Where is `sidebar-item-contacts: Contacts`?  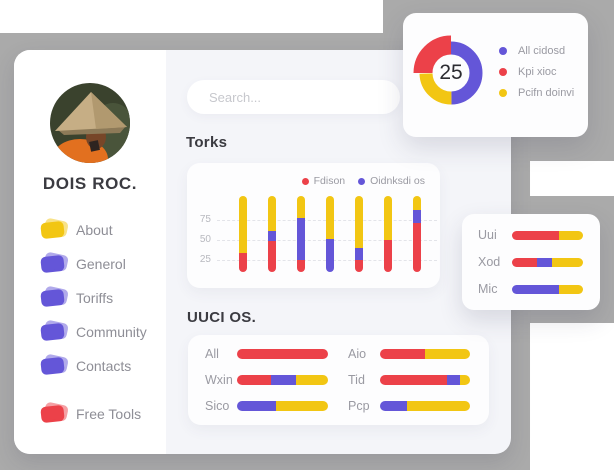
sidebar-item-contacts: Contacts is located at coordinates (93, 366).